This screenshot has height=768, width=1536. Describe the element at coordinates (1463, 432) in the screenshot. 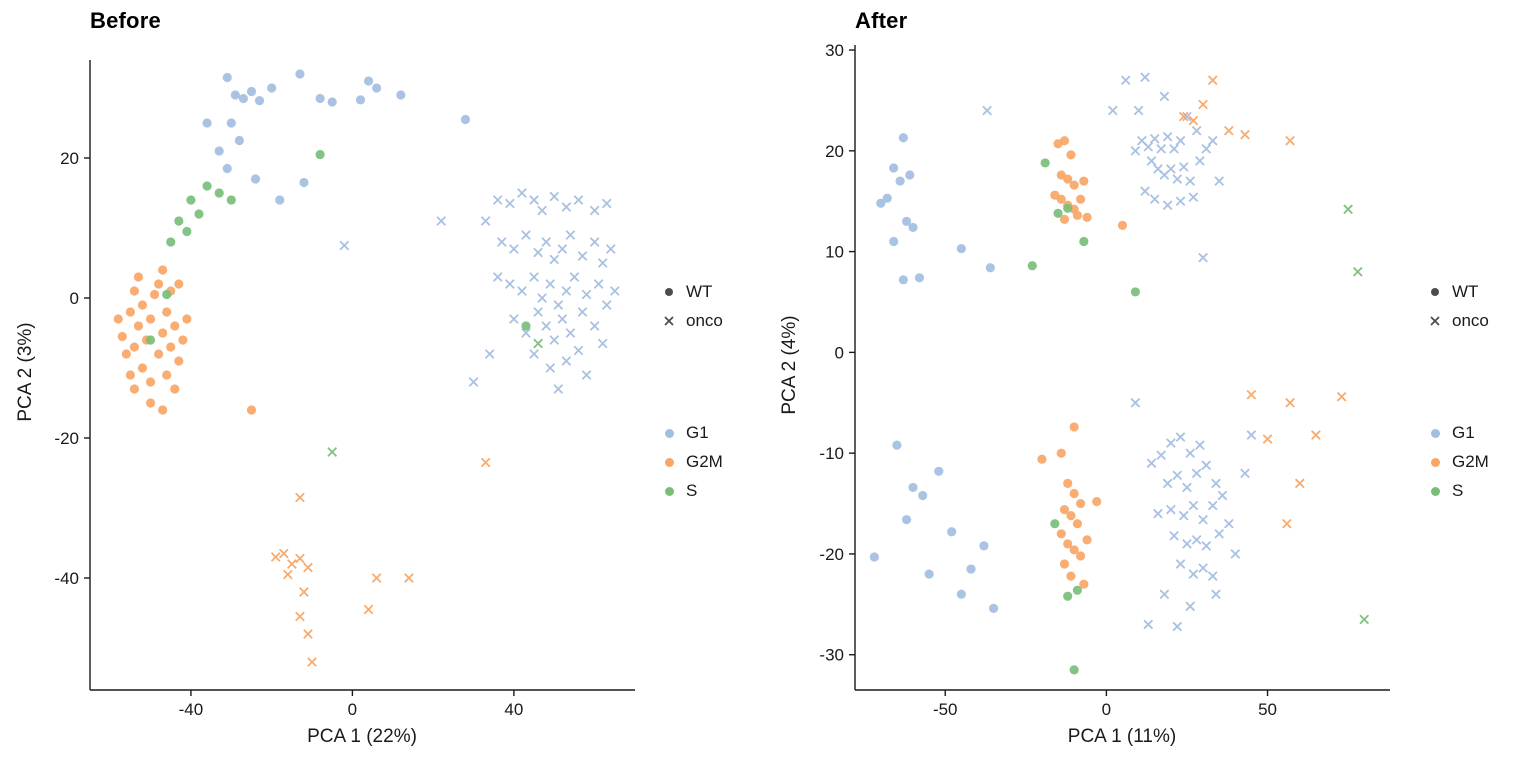

I see `legend-label-g1: G1` at that location.